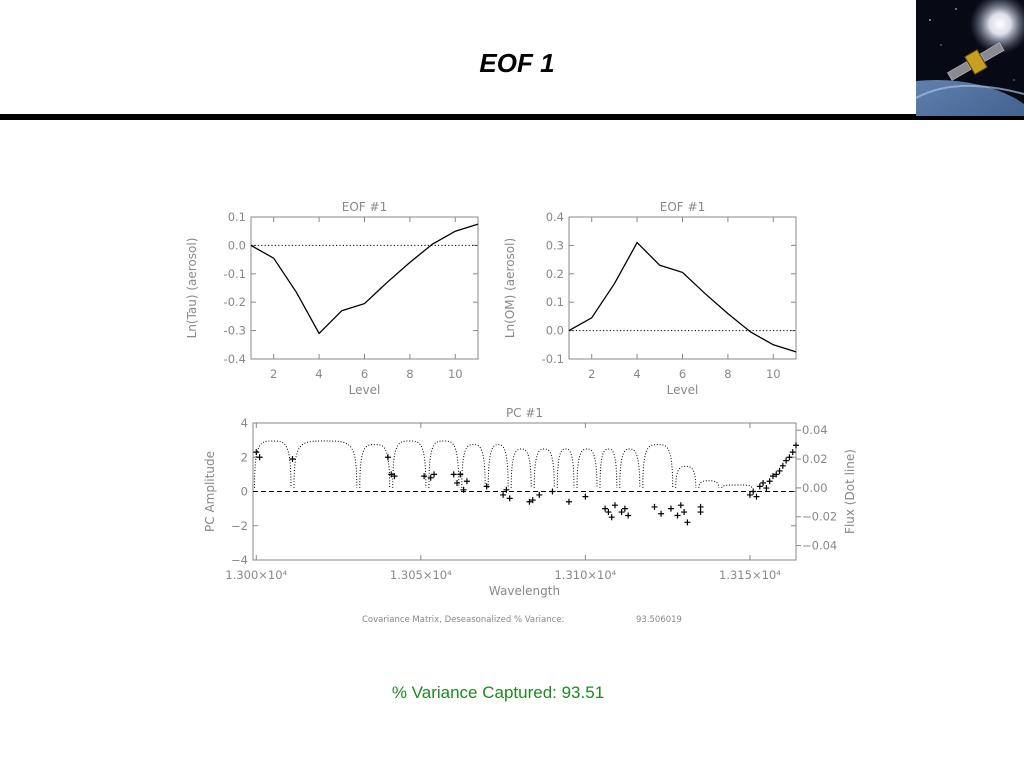  I want to click on y-tick-label: 0.1, so click(555, 302).